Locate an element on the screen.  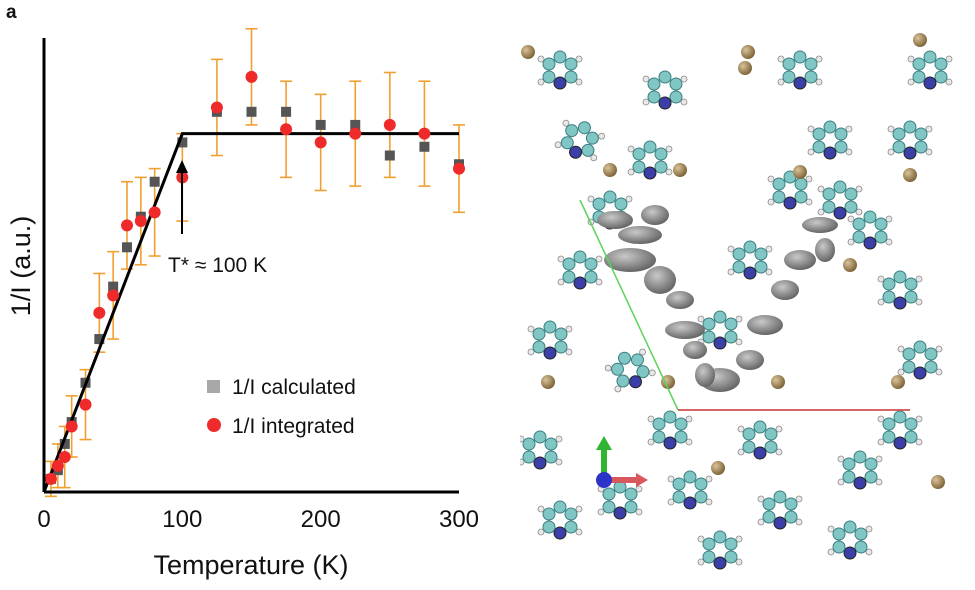
x-axis-title: Temperature (K) is located at coordinates (250, 565).